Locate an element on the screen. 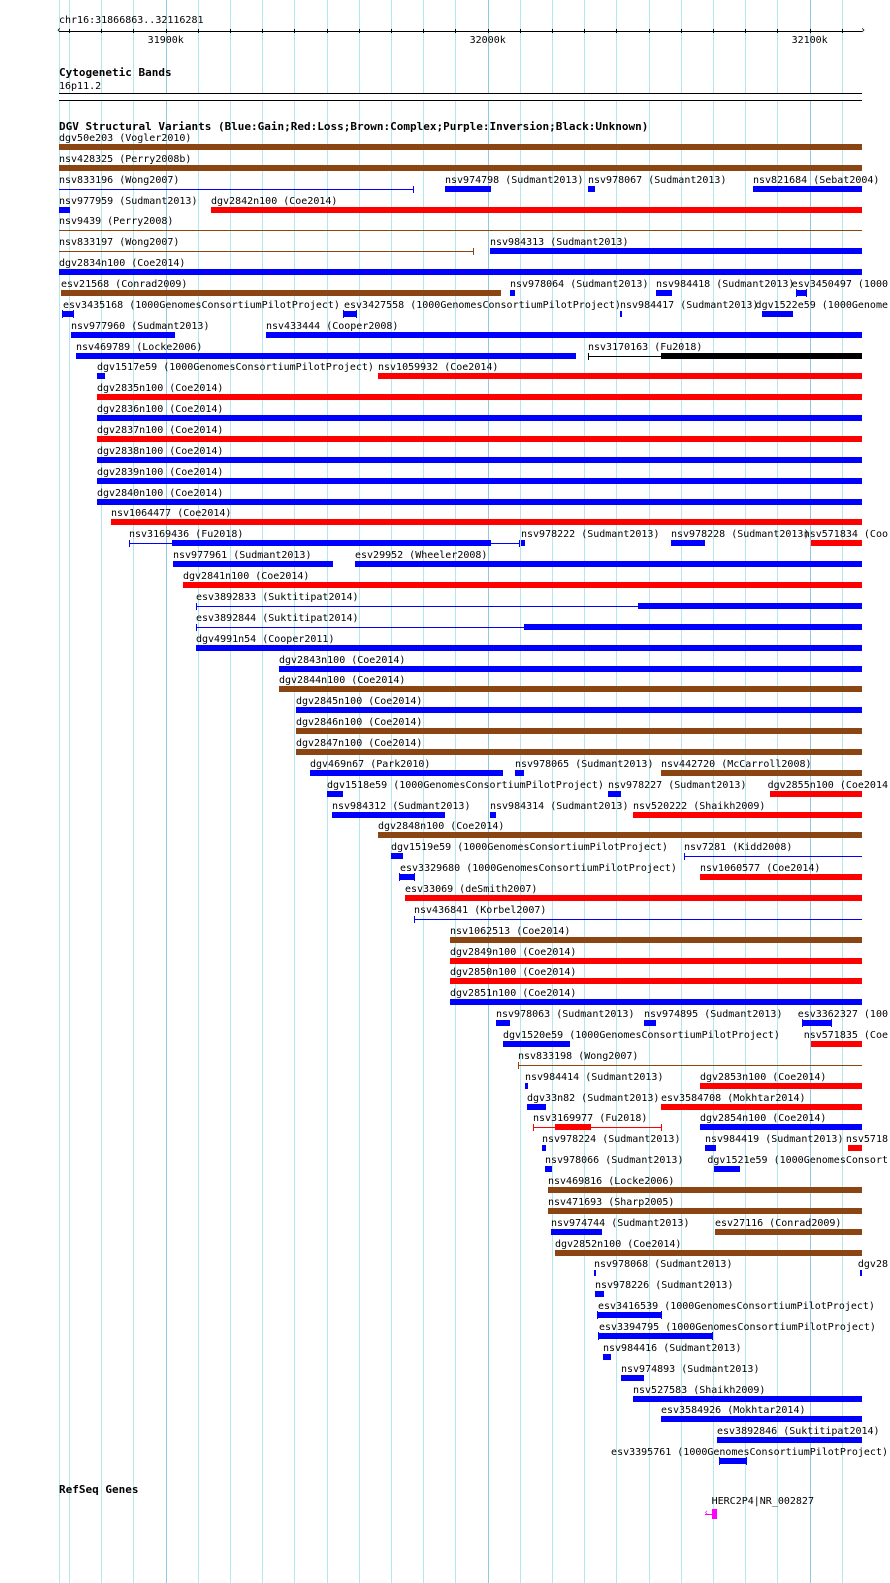  sv-feature-label: nsv984417 (Sudmant2013) is located at coordinates (689, 305).